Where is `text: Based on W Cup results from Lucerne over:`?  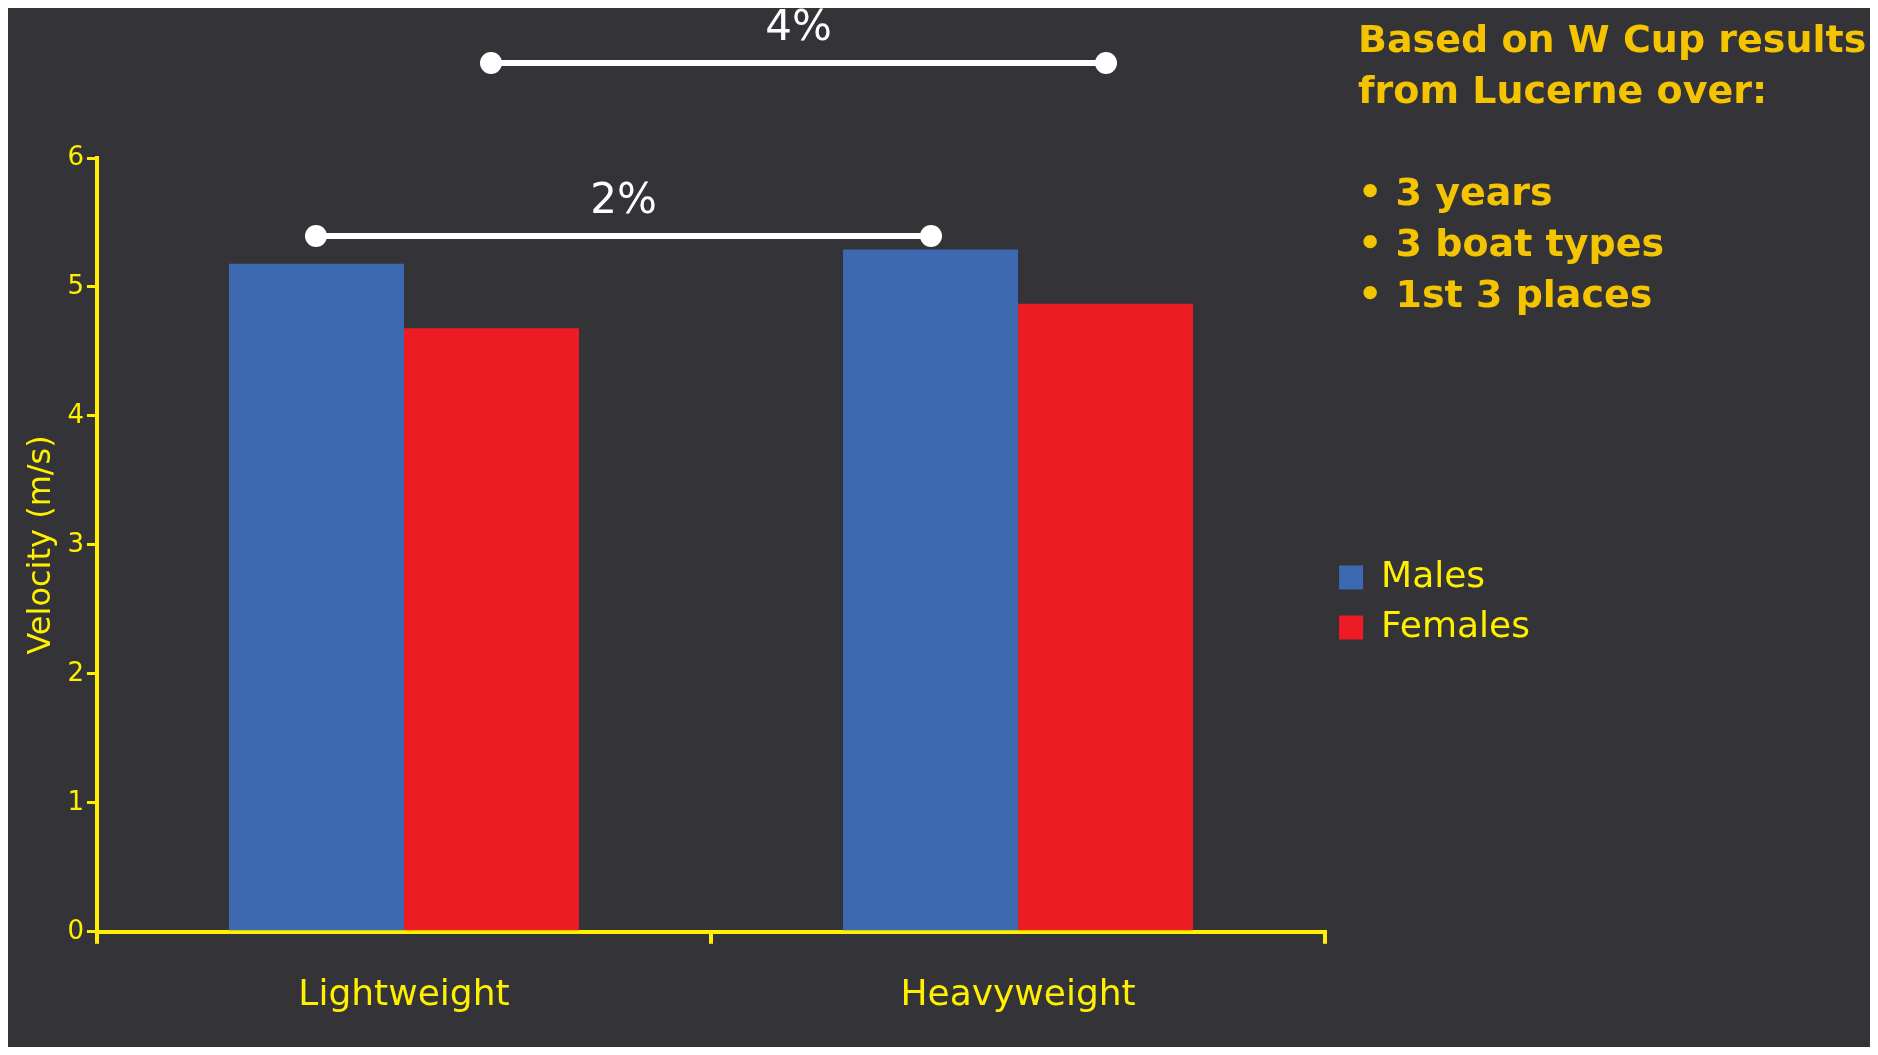
text: Based on W Cup results from Lucerne over: is located at coordinates (1613, 65).